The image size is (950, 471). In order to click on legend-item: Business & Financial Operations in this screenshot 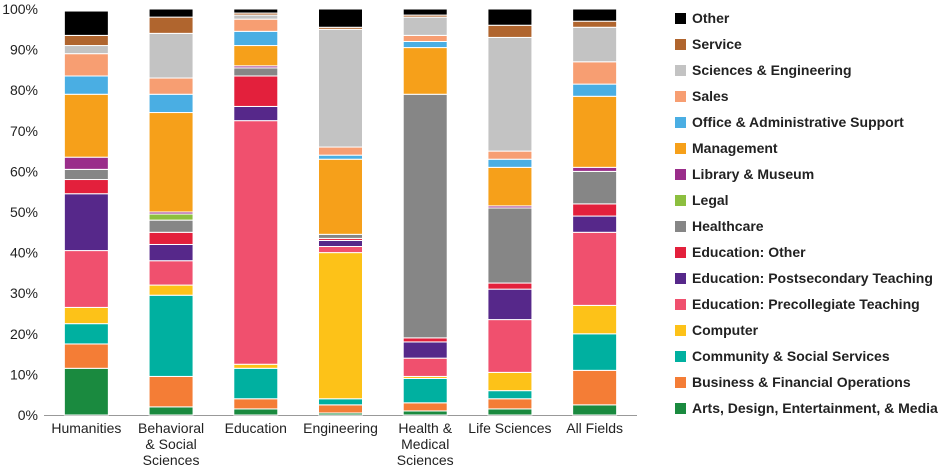, I will do `click(793, 382)`.